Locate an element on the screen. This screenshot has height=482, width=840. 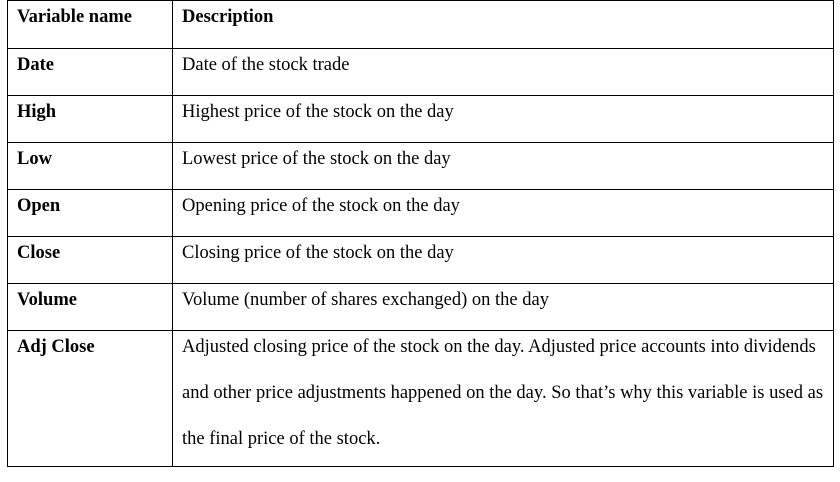
variable-name-cell: Close is located at coordinates (90, 260).